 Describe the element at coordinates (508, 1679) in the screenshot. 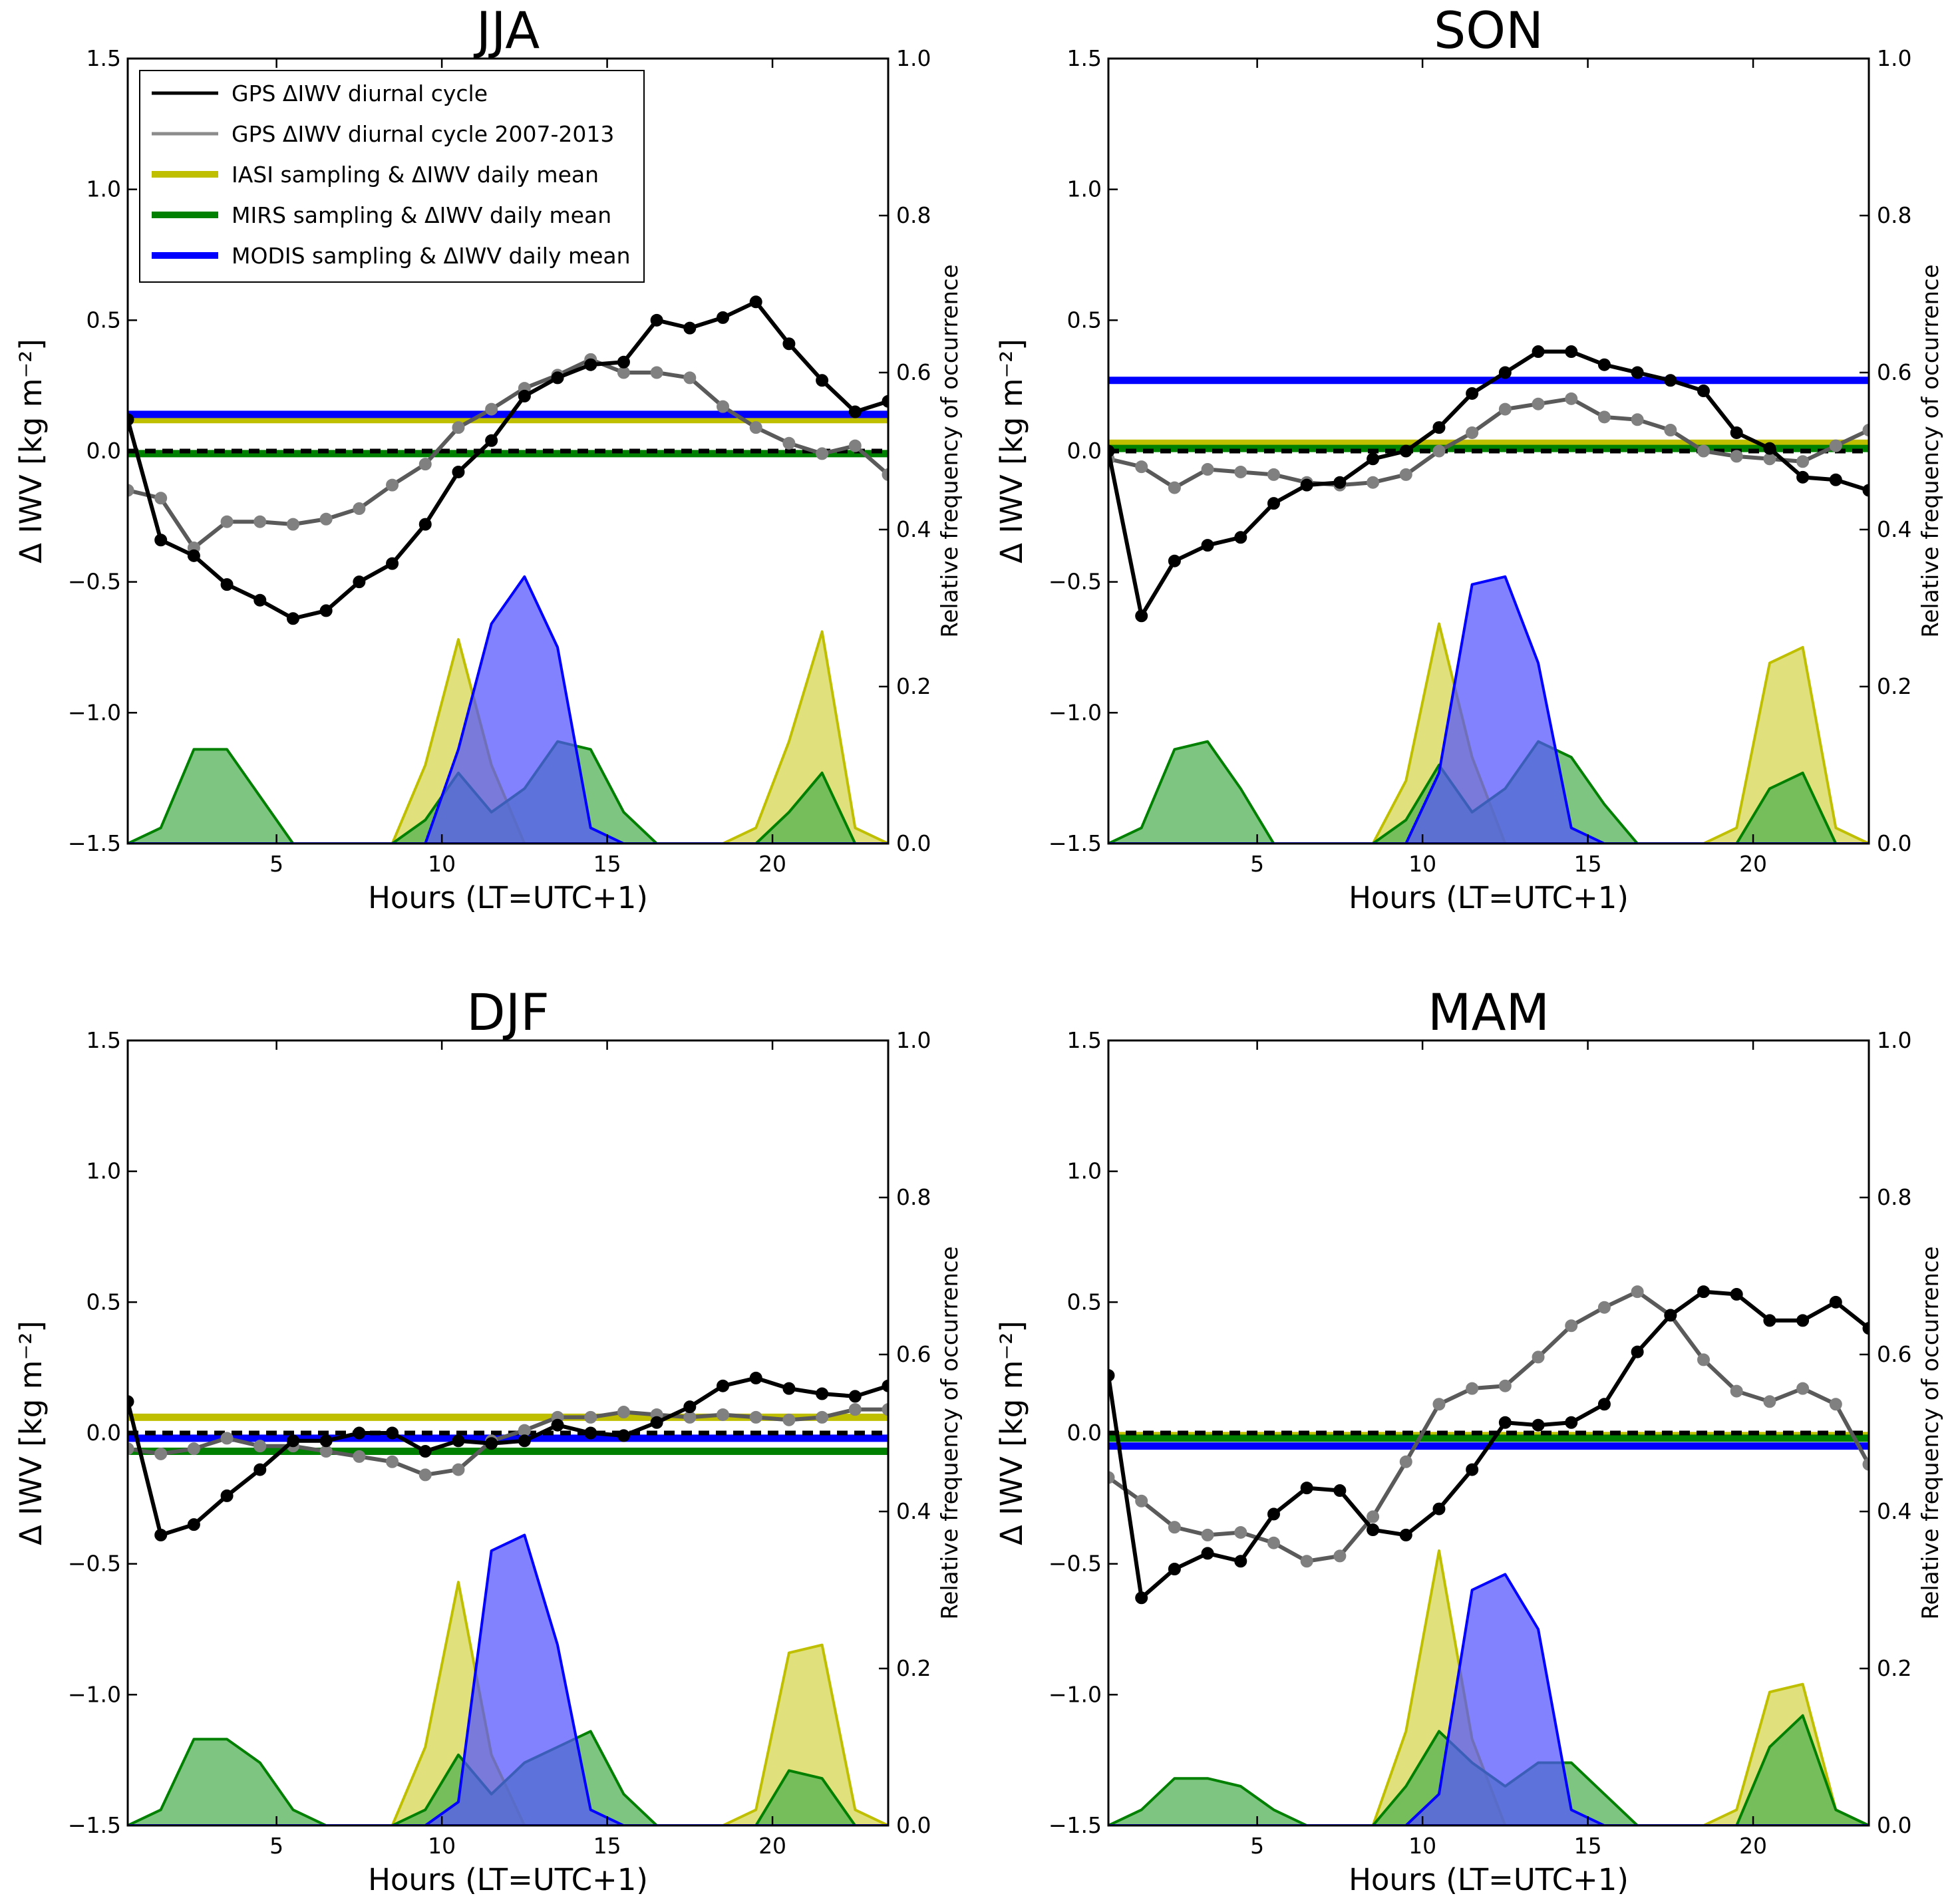

I see `modis-frequency-area` at that location.